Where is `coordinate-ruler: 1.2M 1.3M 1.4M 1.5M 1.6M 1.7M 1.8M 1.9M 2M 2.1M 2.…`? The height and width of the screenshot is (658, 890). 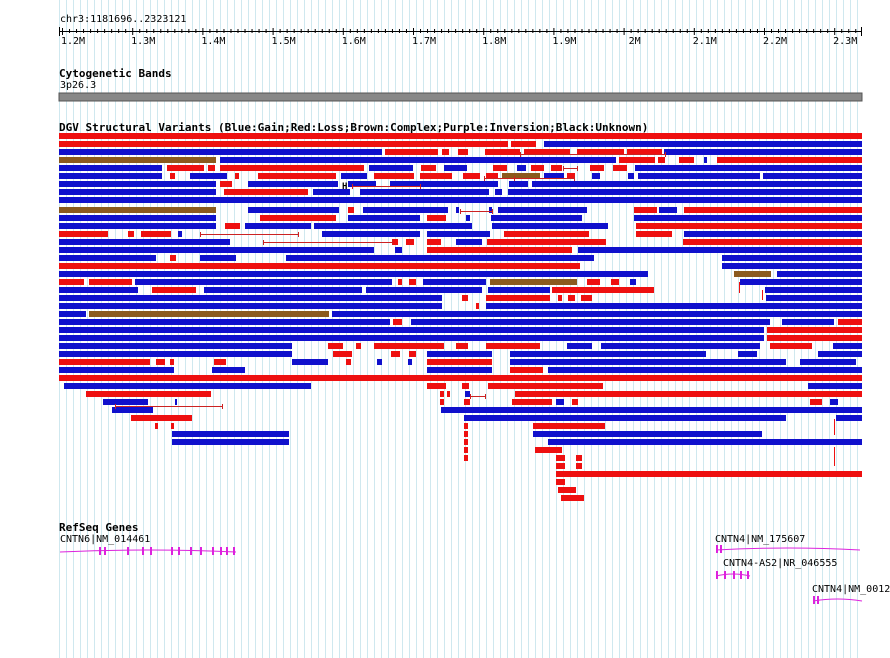 coordinate-ruler: 1.2M 1.3M 1.4M 1.5M 1.6M 1.7M 1.8M 1.9M 2M 2.1M 2.… is located at coordinates (460, 37).